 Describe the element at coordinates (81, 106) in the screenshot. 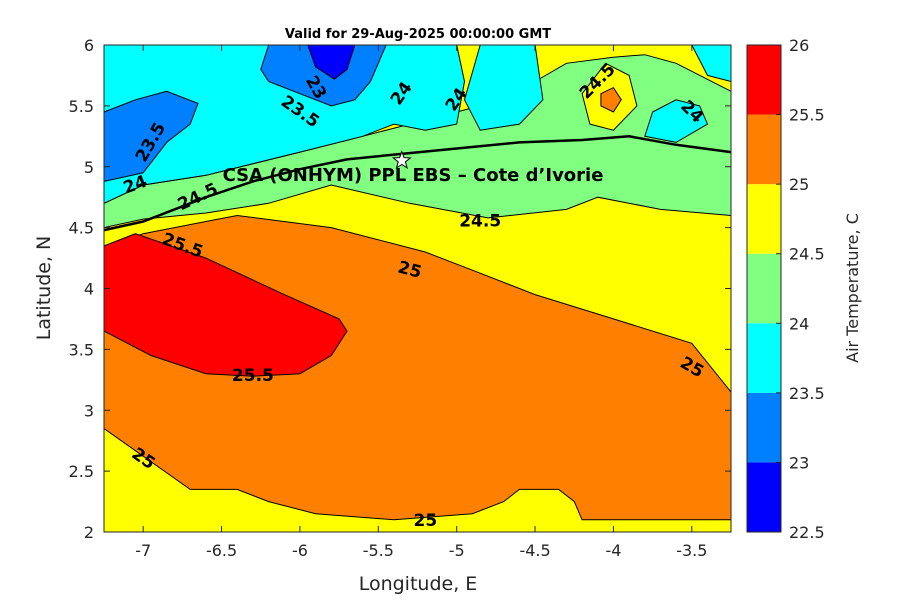

I see `y-tick-label: 5.5` at that location.